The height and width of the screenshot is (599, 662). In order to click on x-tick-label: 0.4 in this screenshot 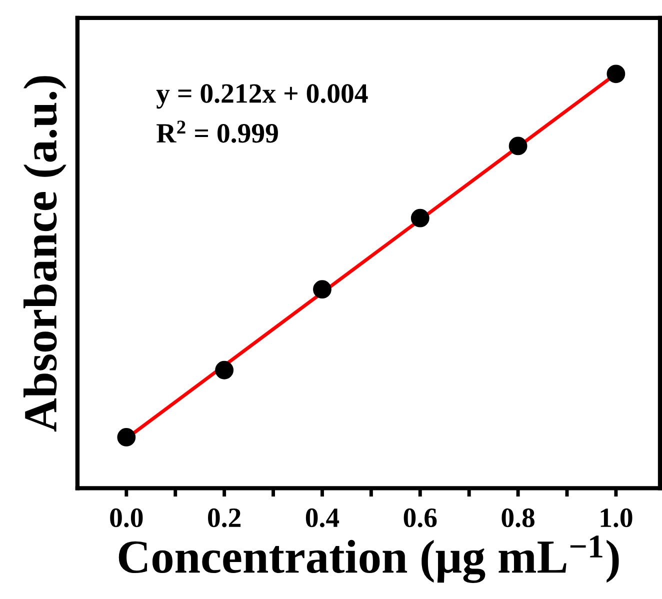, I will do `click(323, 518)`.